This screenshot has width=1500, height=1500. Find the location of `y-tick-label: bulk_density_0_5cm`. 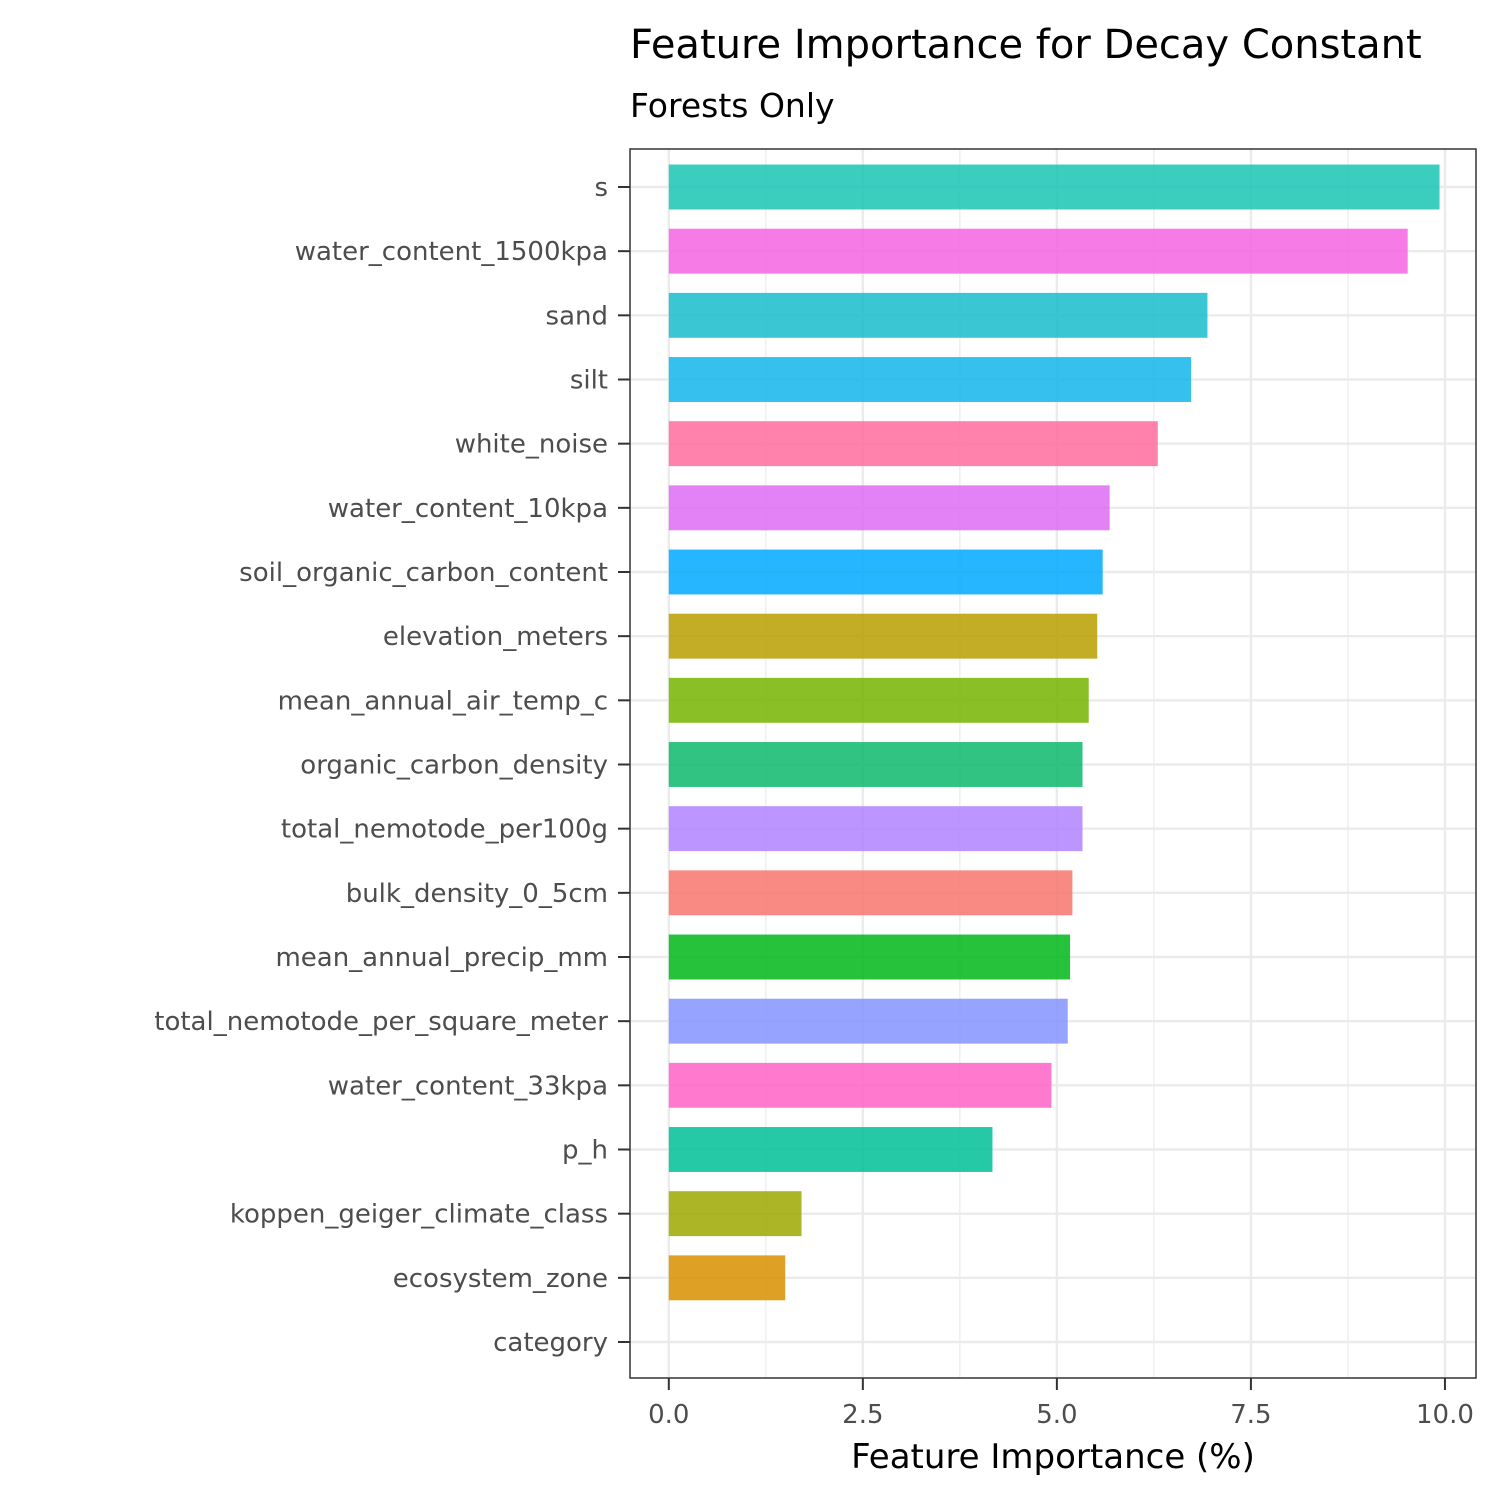

y-tick-label: bulk_density_0_5cm is located at coordinates (477, 894).